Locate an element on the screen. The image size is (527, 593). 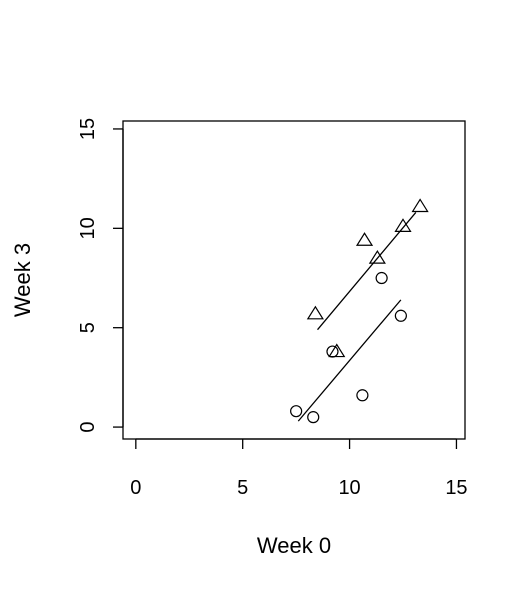
x-tick-label: 0 is located at coordinates (135, 488).